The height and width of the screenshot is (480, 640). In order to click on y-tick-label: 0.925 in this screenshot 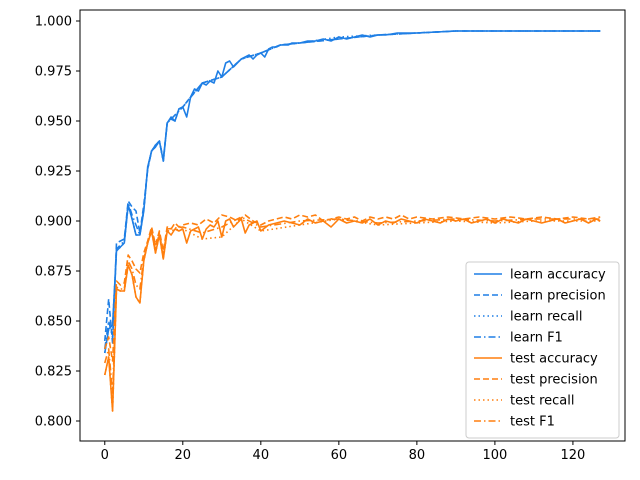, I will do `click(53, 172)`.